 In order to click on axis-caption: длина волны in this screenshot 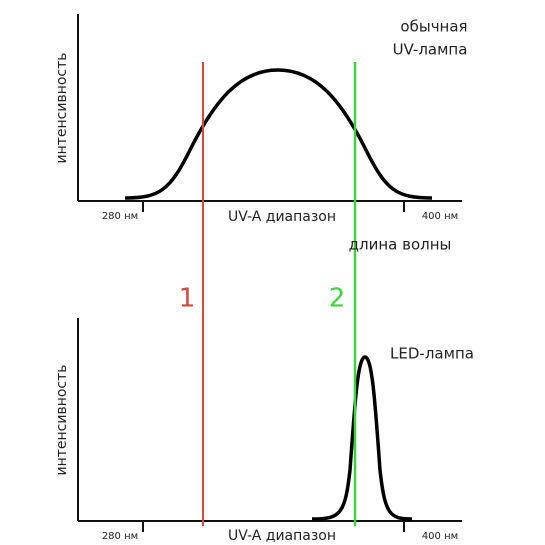, I will do `click(400, 245)`.